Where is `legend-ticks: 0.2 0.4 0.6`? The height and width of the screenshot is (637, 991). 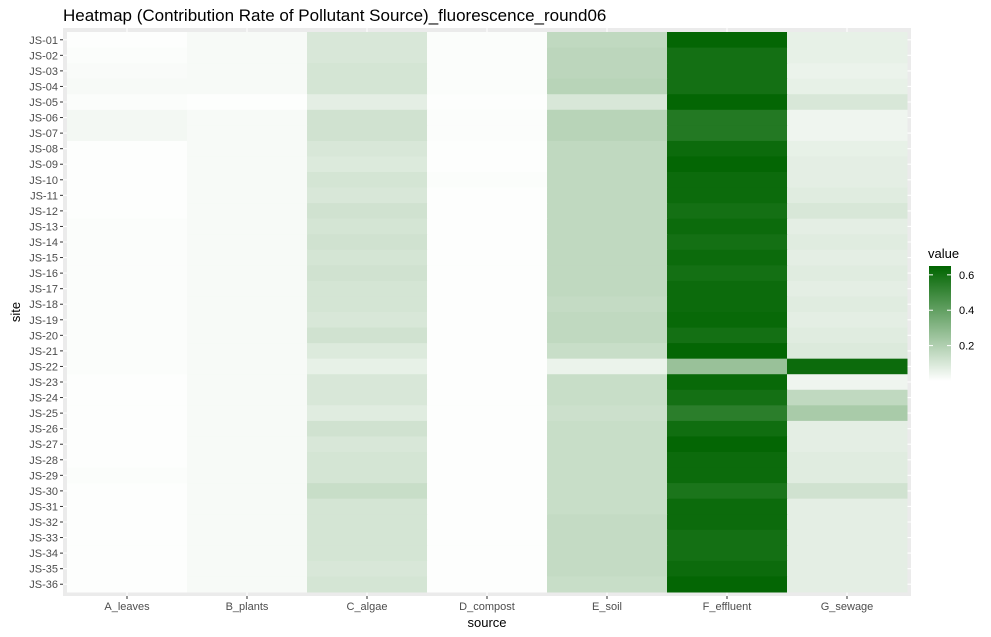 legend-ticks: 0.2 0.4 0.6 is located at coordinates (951, 311).